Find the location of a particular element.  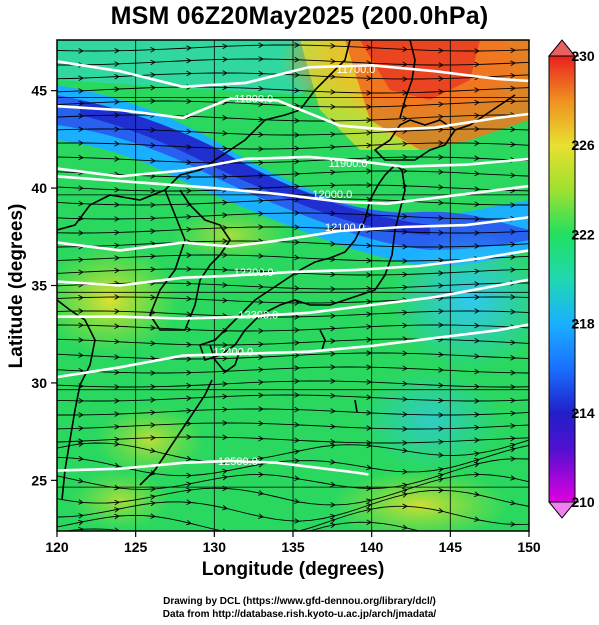

x-tick-label: 145 is located at coordinates (451, 547).